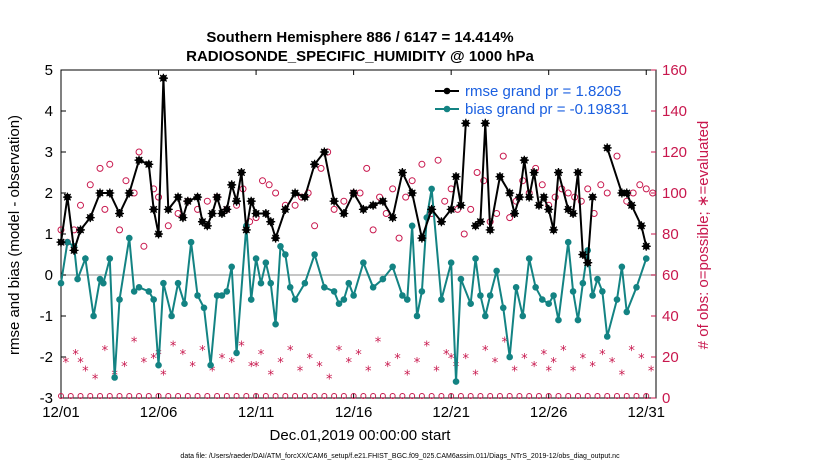 This screenshot has width=830, height=470. I want to click on chart-title-line1: Southern Hemisphere 886 / 6147 = 14.414%, so click(359, 37).